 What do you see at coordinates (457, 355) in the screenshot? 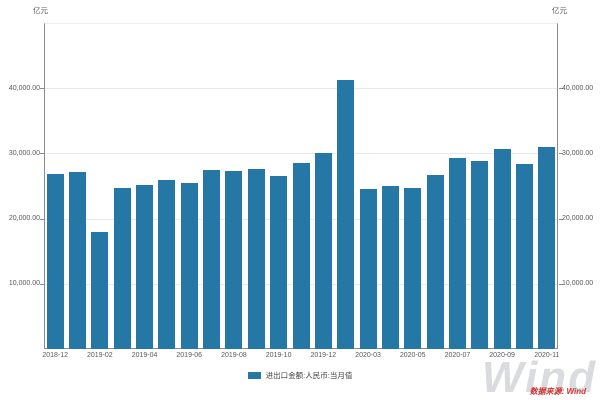
I see `x-tick-label: 2020-07` at bounding box center [457, 355].